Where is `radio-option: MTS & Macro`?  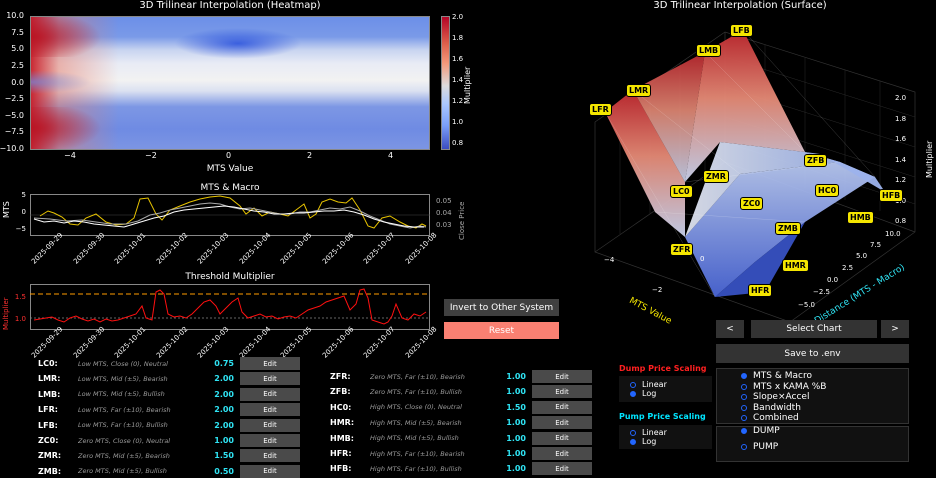
radio-option: MTS & Macro is located at coordinates (776, 376).